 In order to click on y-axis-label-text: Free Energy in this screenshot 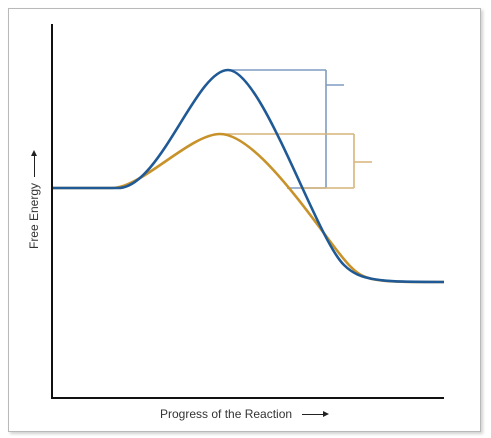, I will do `click(34, 216)`.